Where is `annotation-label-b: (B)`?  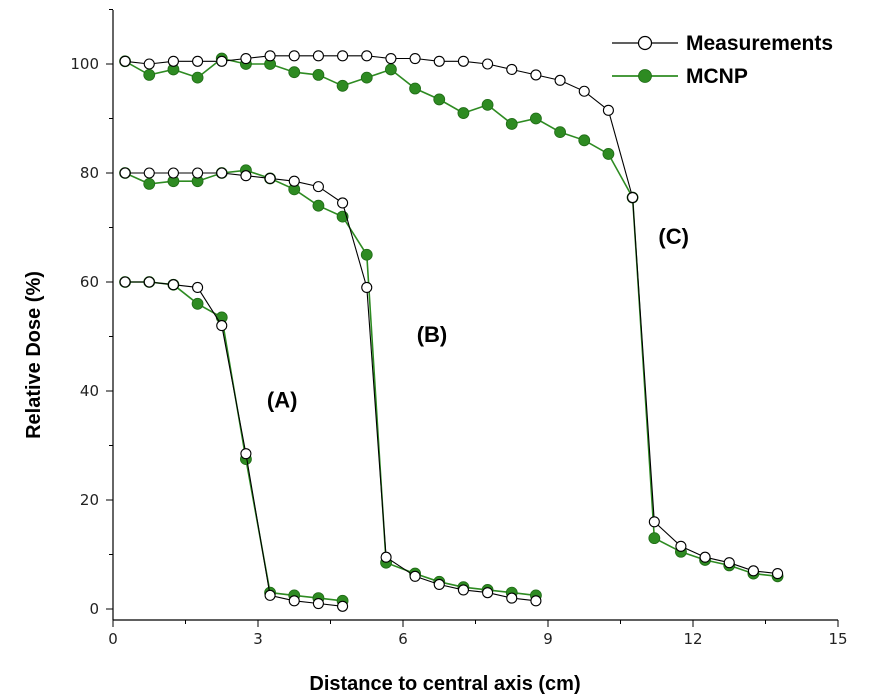
annotation-label-b: (B) is located at coordinates (432, 334).